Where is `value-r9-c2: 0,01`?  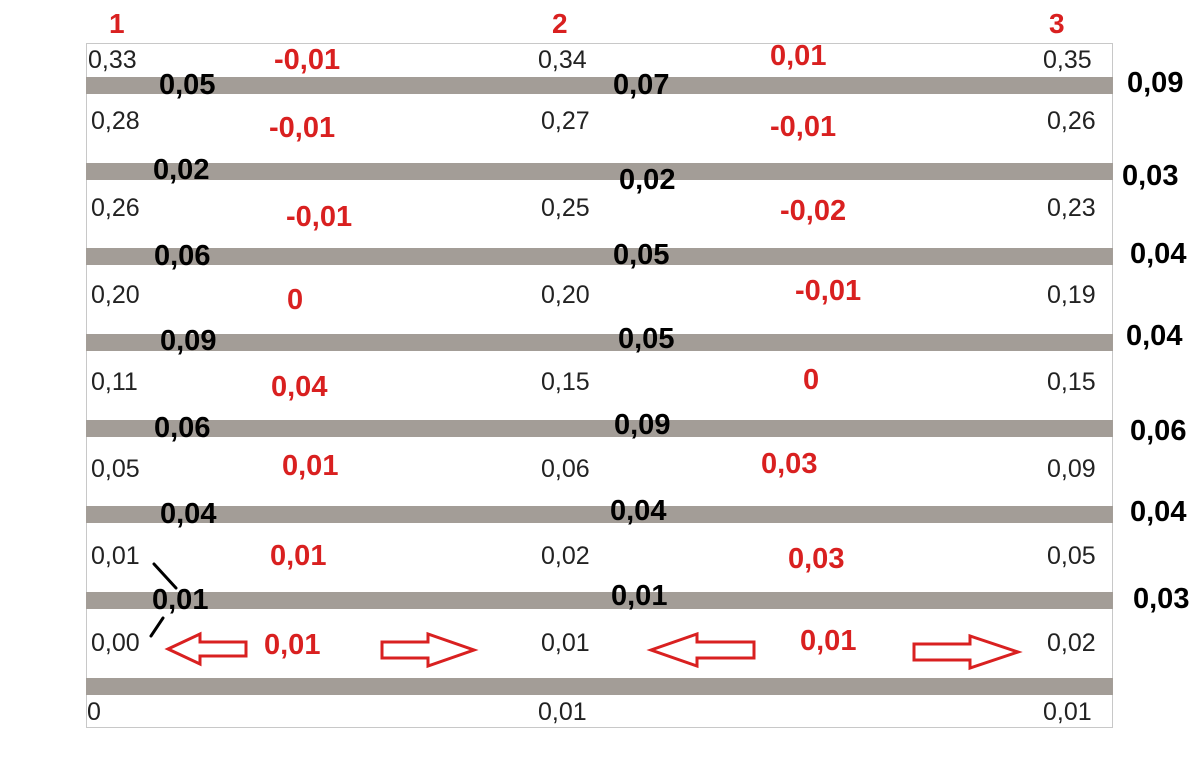
value-r9-c2: 0,01 is located at coordinates (562, 712).